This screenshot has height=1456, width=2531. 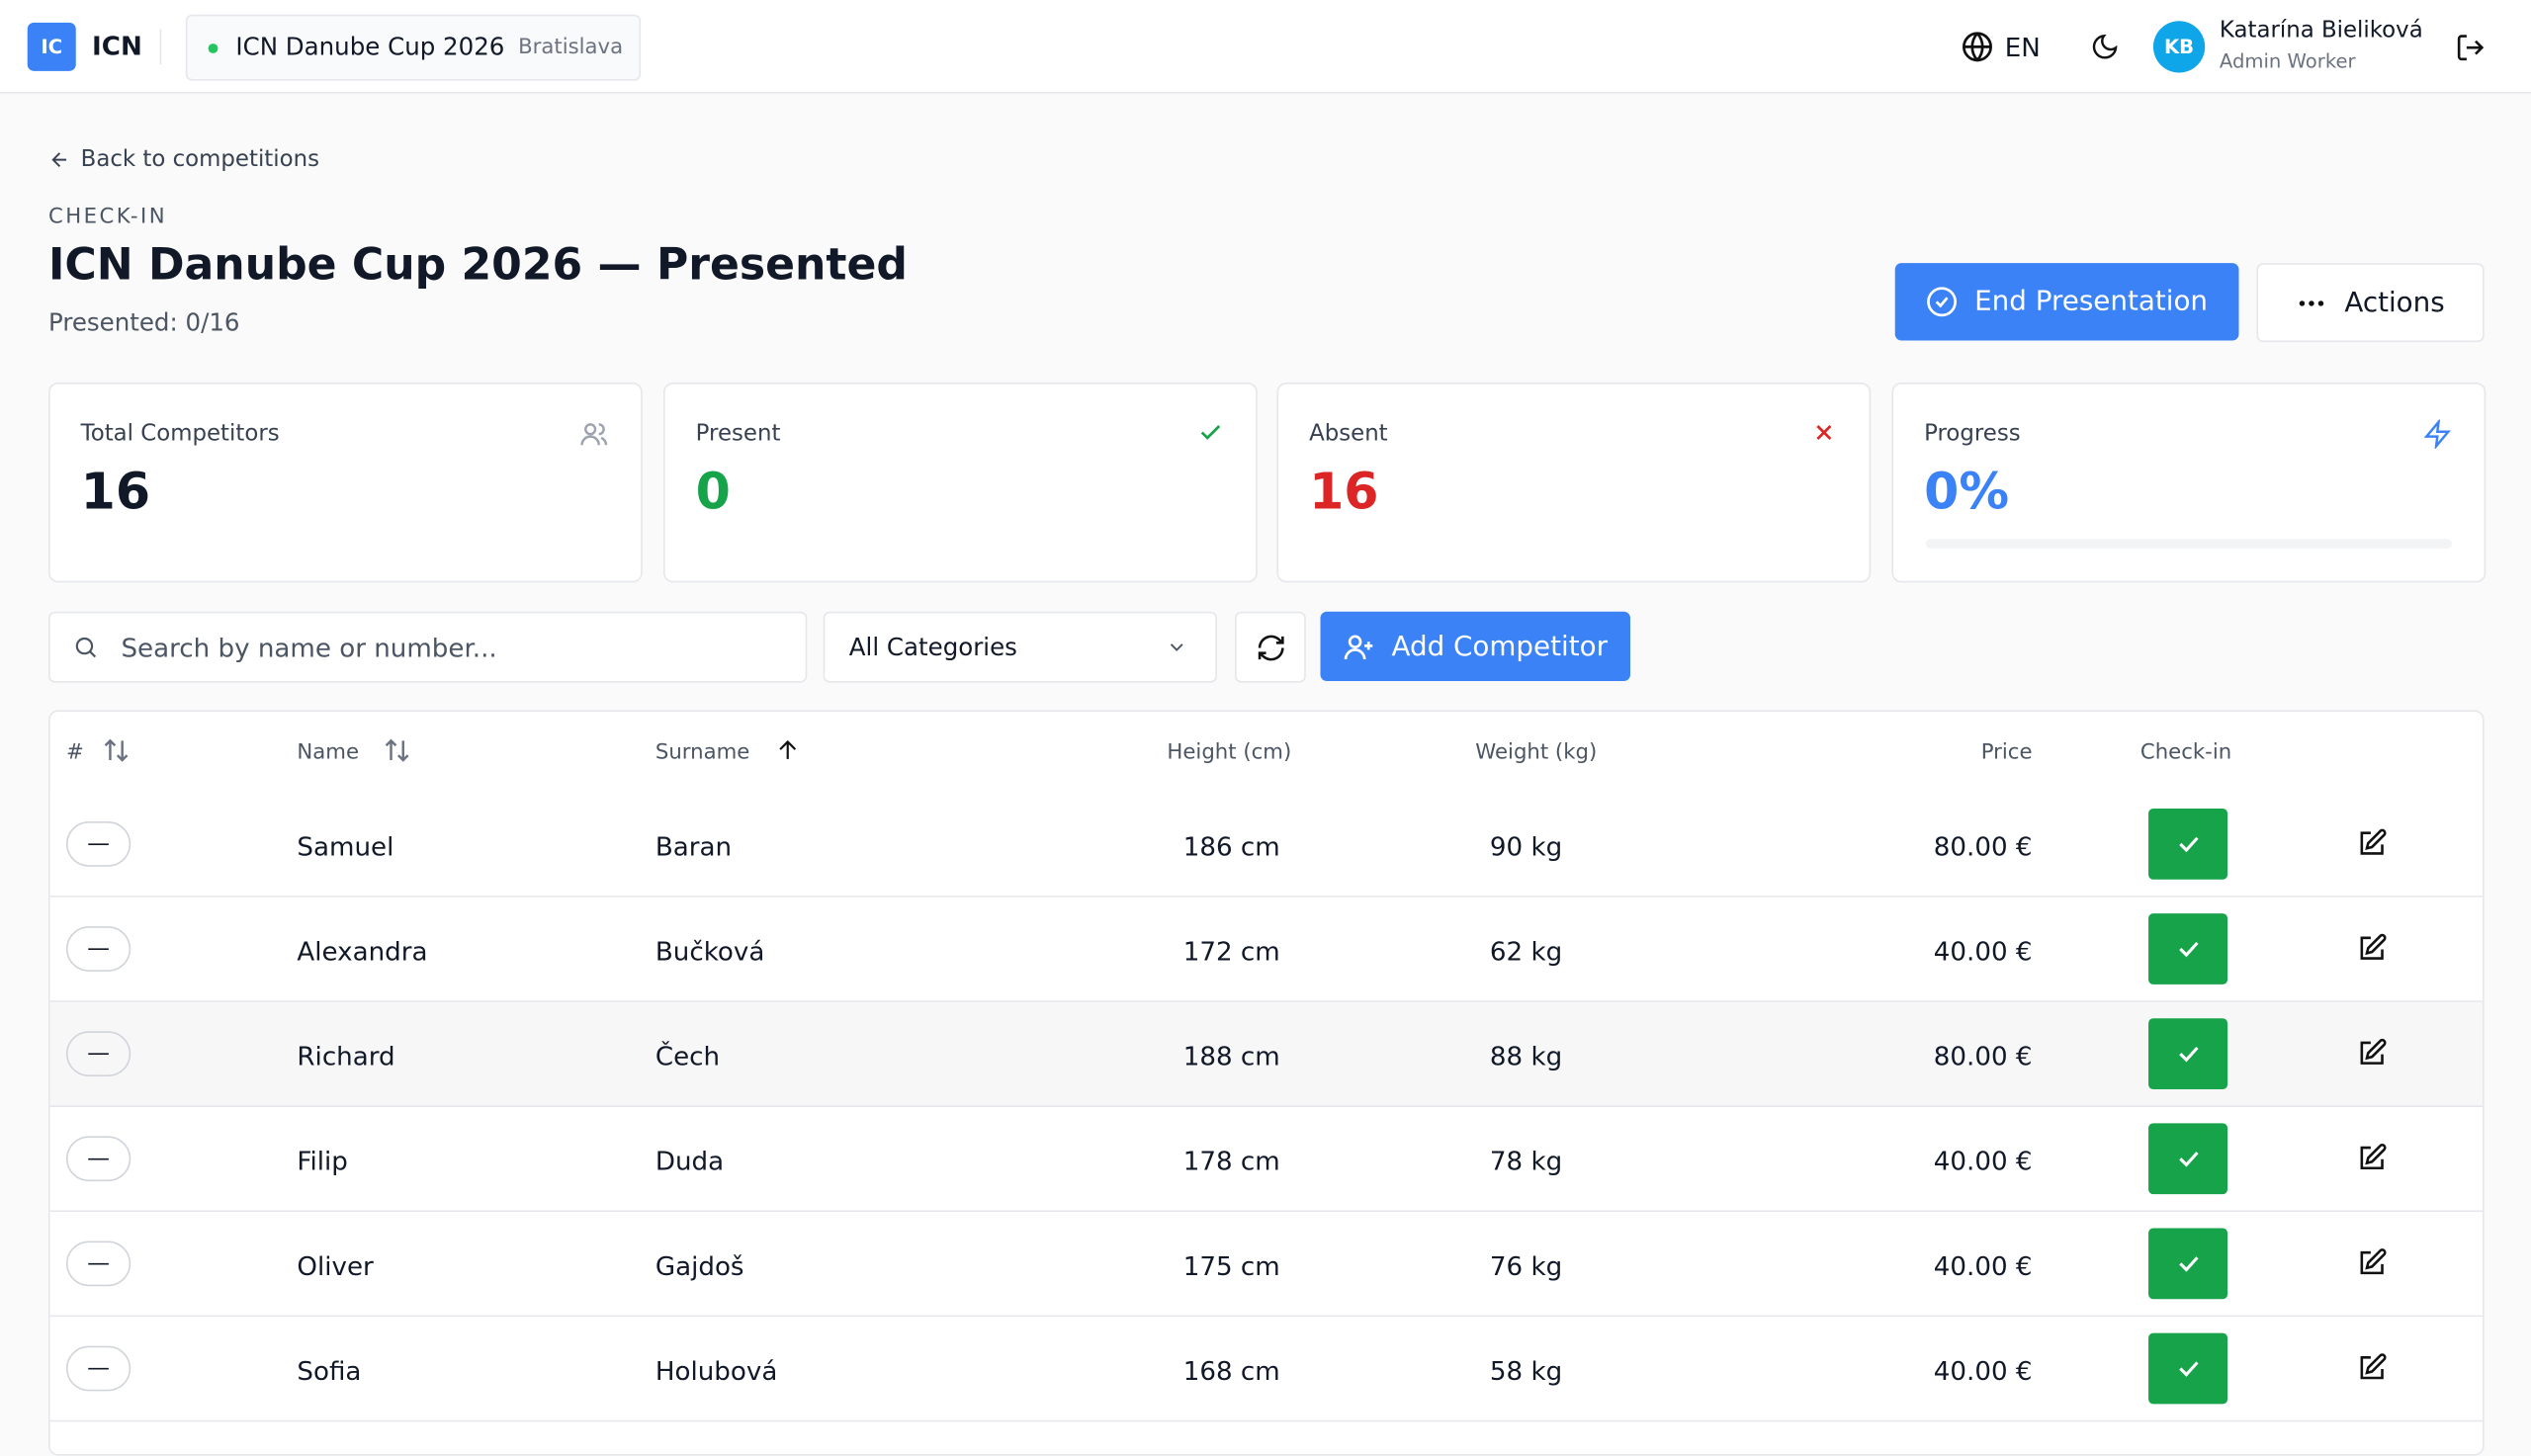 What do you see at coordinates (86, 647) in the screenshot?
I see `search-icon` at bounding box center [86, 647].